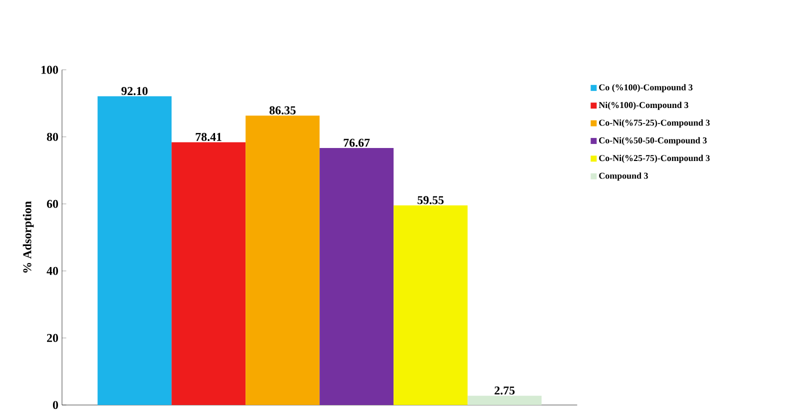  What do you see at coordinates (209, 136) in the screenshot?
I see `data-label: 78.41` at bounding box center [209, 136].